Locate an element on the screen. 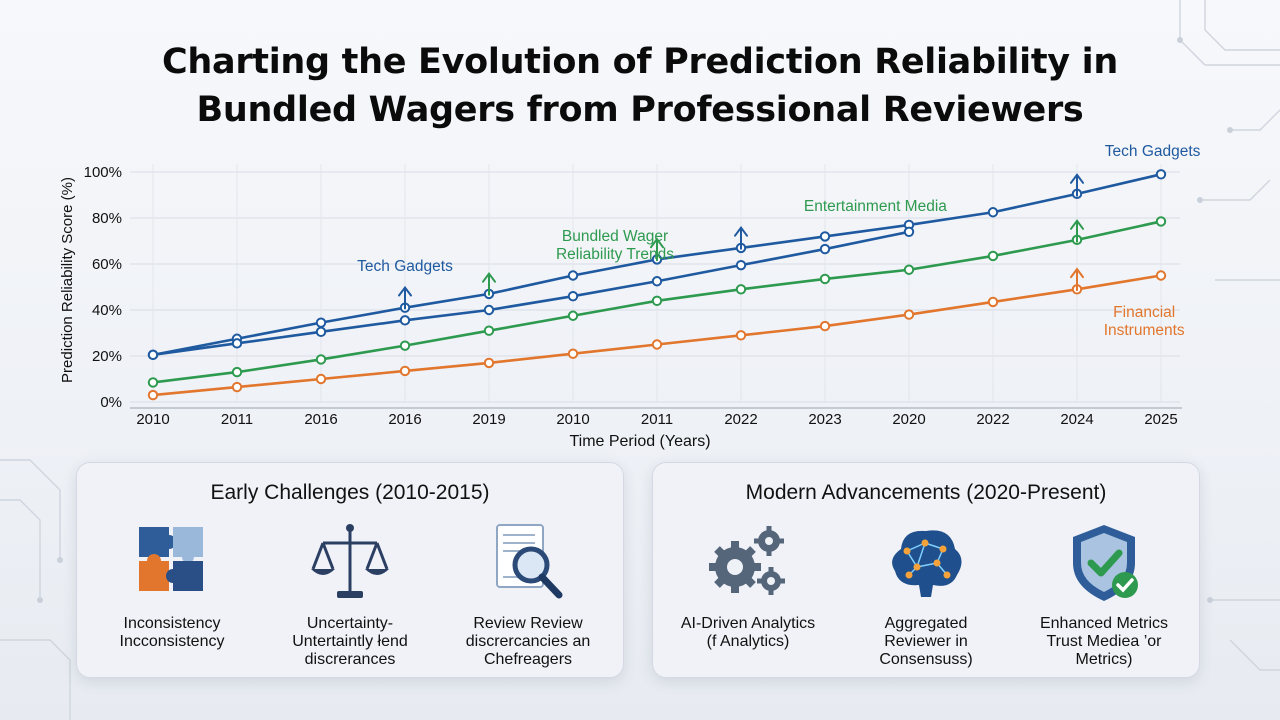 This screenshot has height=720, width=1280. modern-advancements-title: Modern Advancements (2020-Present) is located at coordinates (926, 492).